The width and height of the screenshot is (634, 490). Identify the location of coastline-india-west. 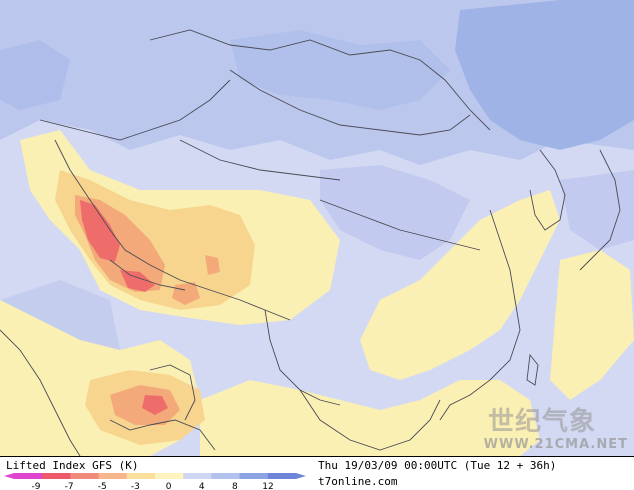
(40, 392).